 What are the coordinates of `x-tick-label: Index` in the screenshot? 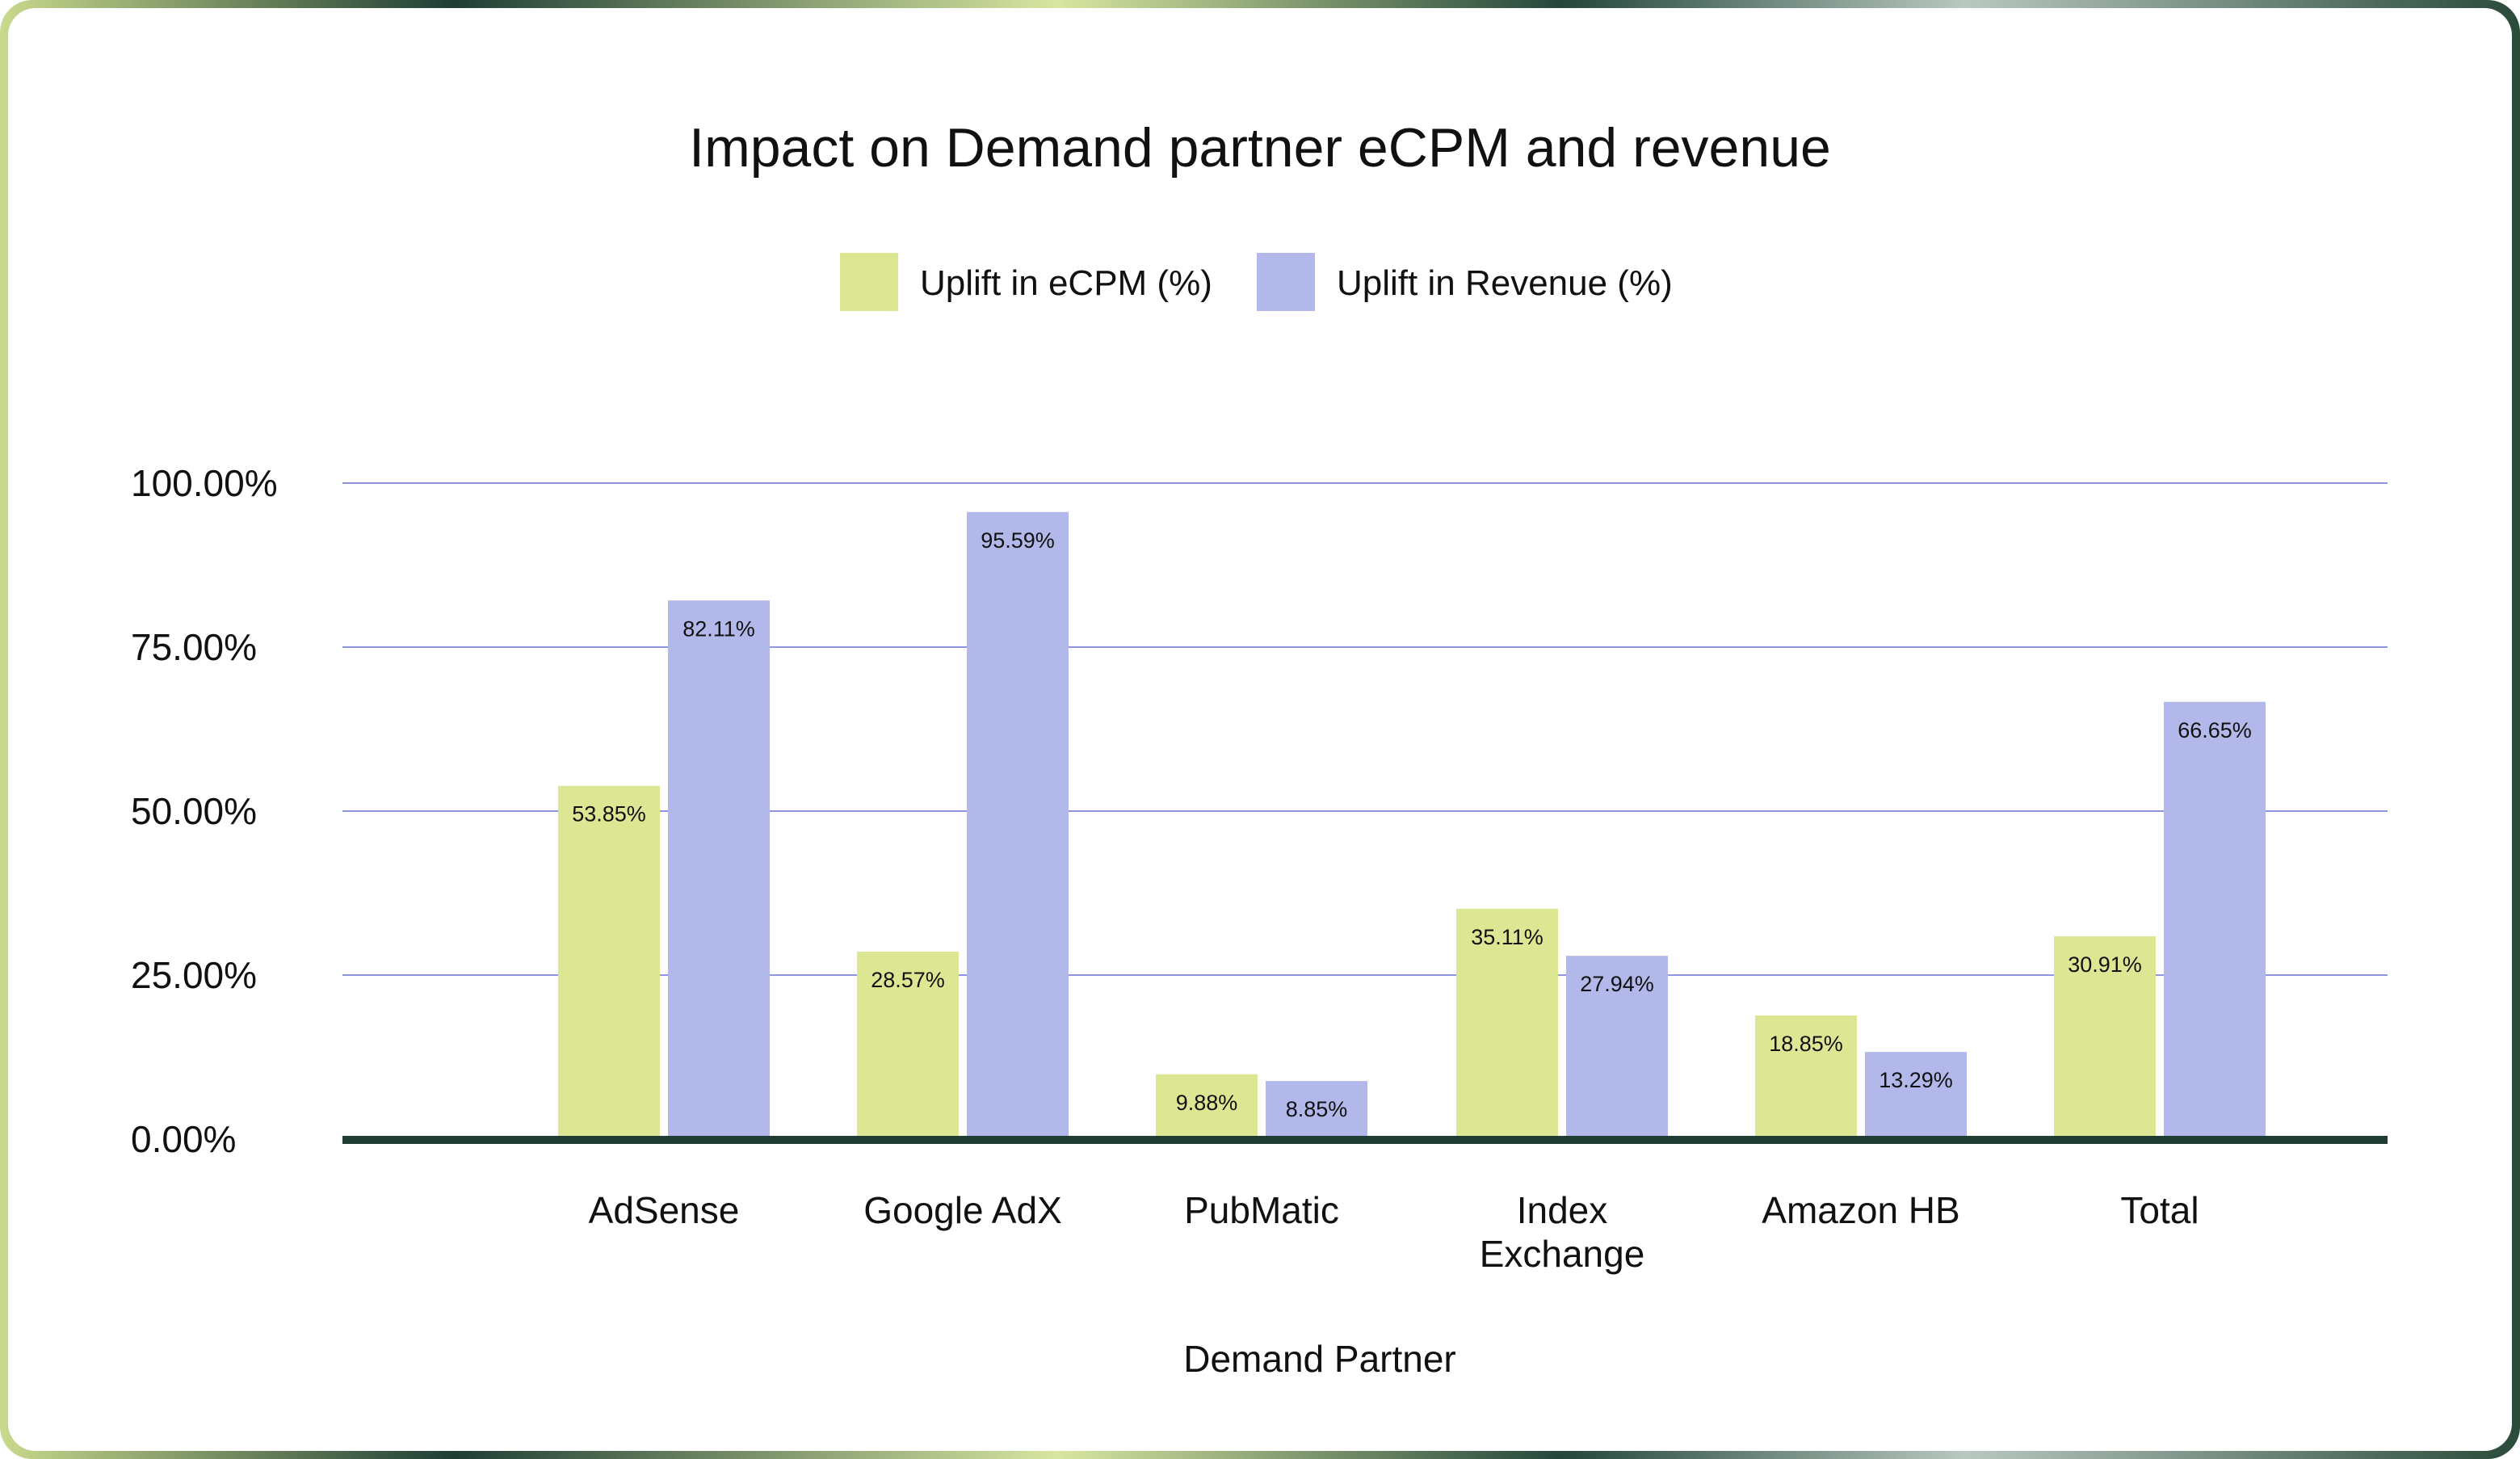 It's located at (1563, 1210).